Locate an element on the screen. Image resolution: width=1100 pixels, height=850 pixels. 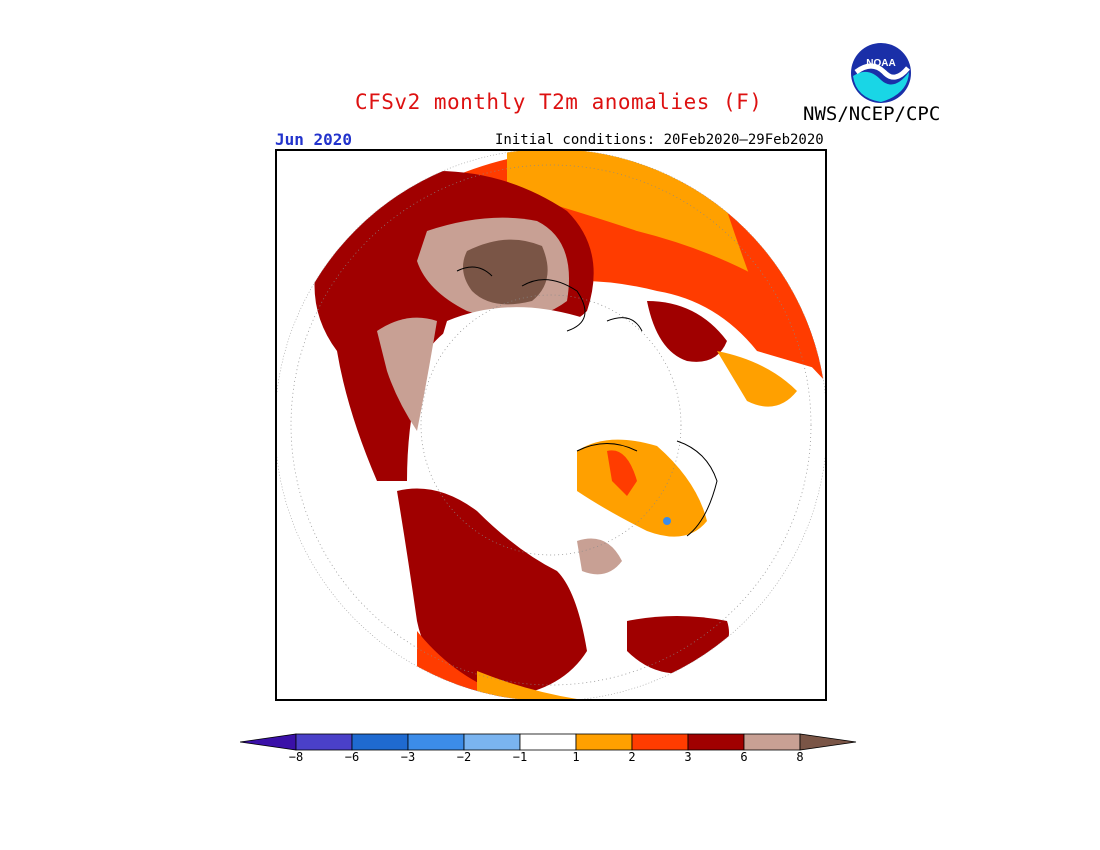
colorbar is located at coordinates (548, 742).